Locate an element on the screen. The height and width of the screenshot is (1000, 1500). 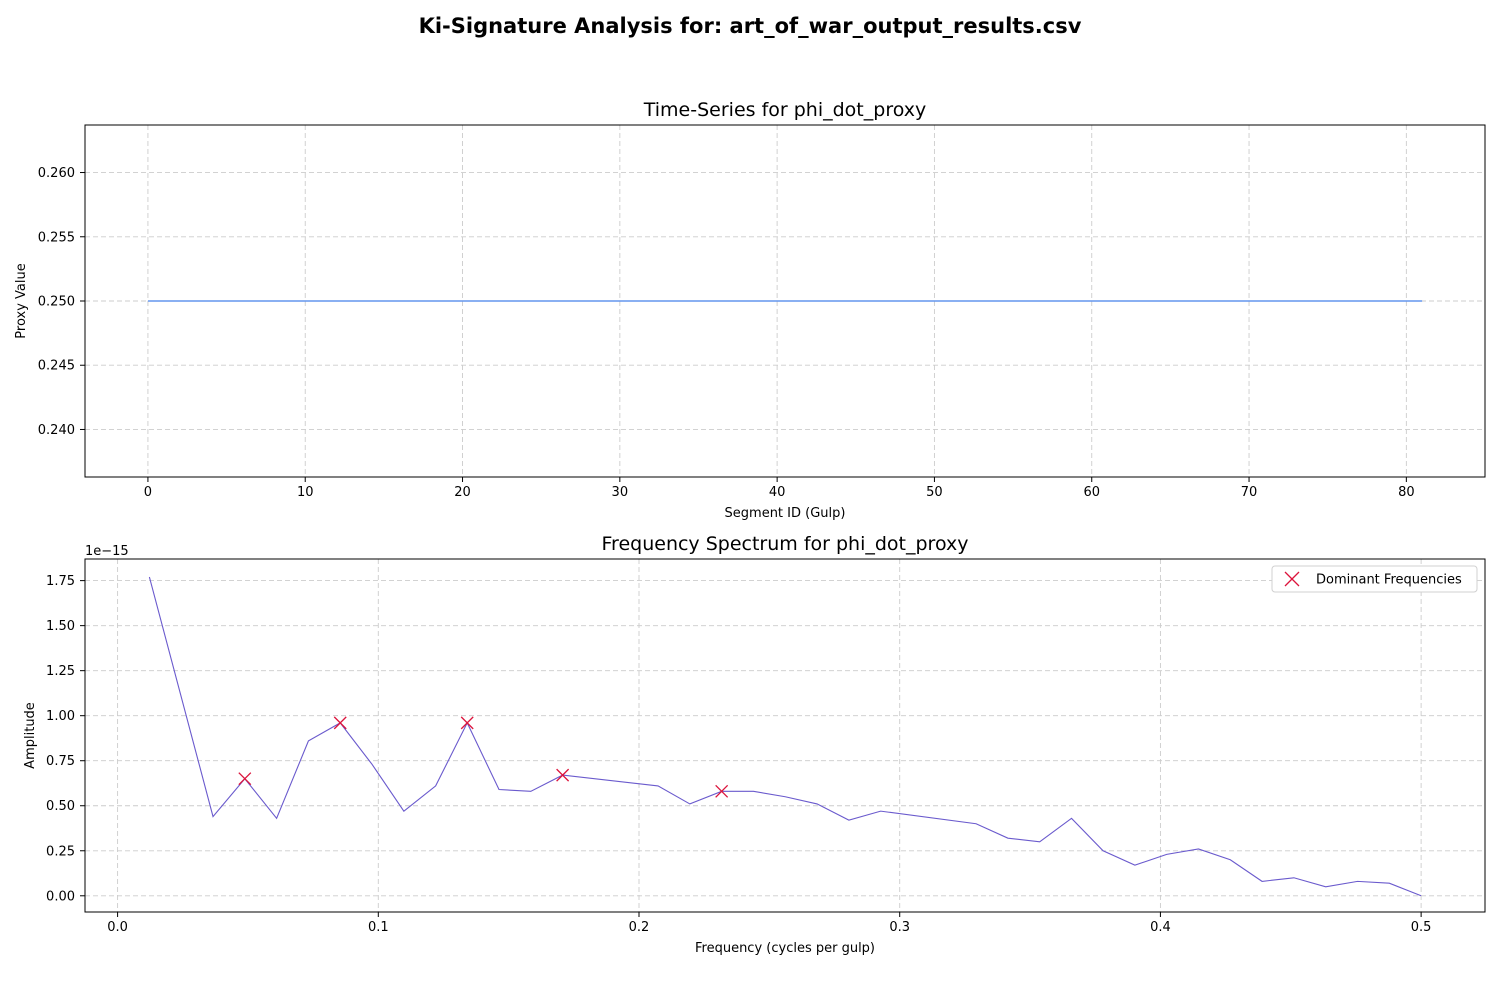
chart2-x-axis-label: Frequency (cycles per gulp) is located at coordinates (785, 948).